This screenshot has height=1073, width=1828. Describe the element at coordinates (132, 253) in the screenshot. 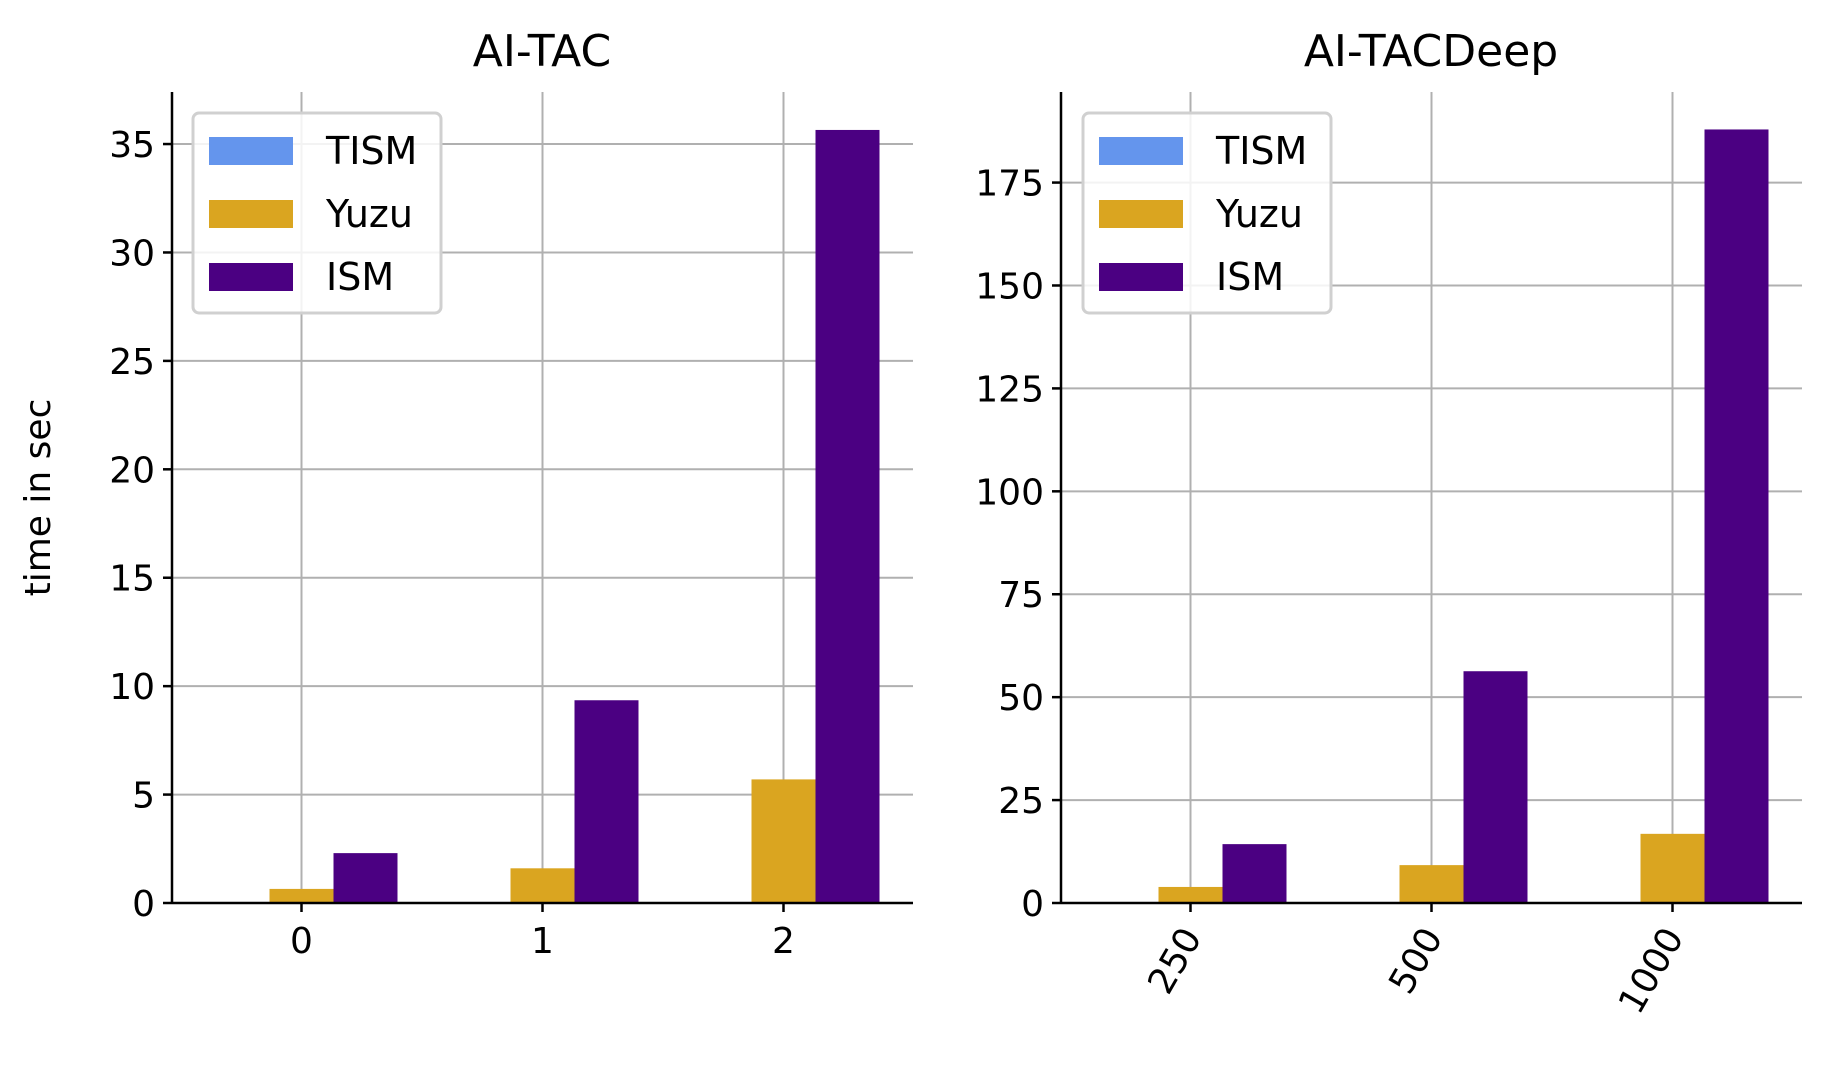

I see `y-tick-label: 30` at that location.